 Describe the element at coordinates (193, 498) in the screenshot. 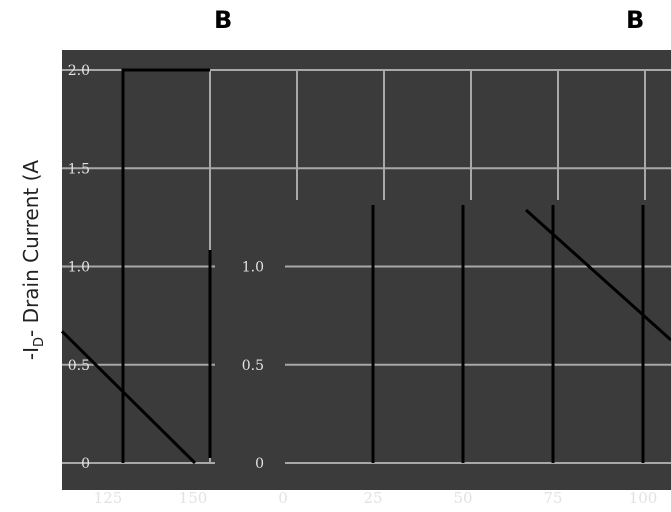

I see `x-tick-label-left: 150` at that location.